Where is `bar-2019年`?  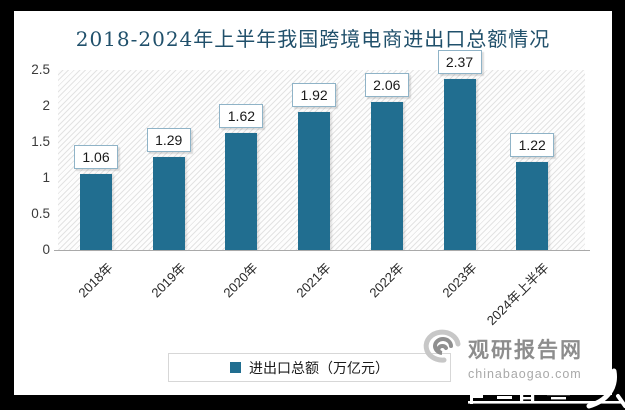
bar-2019年 is located at coordinates (168, 203).